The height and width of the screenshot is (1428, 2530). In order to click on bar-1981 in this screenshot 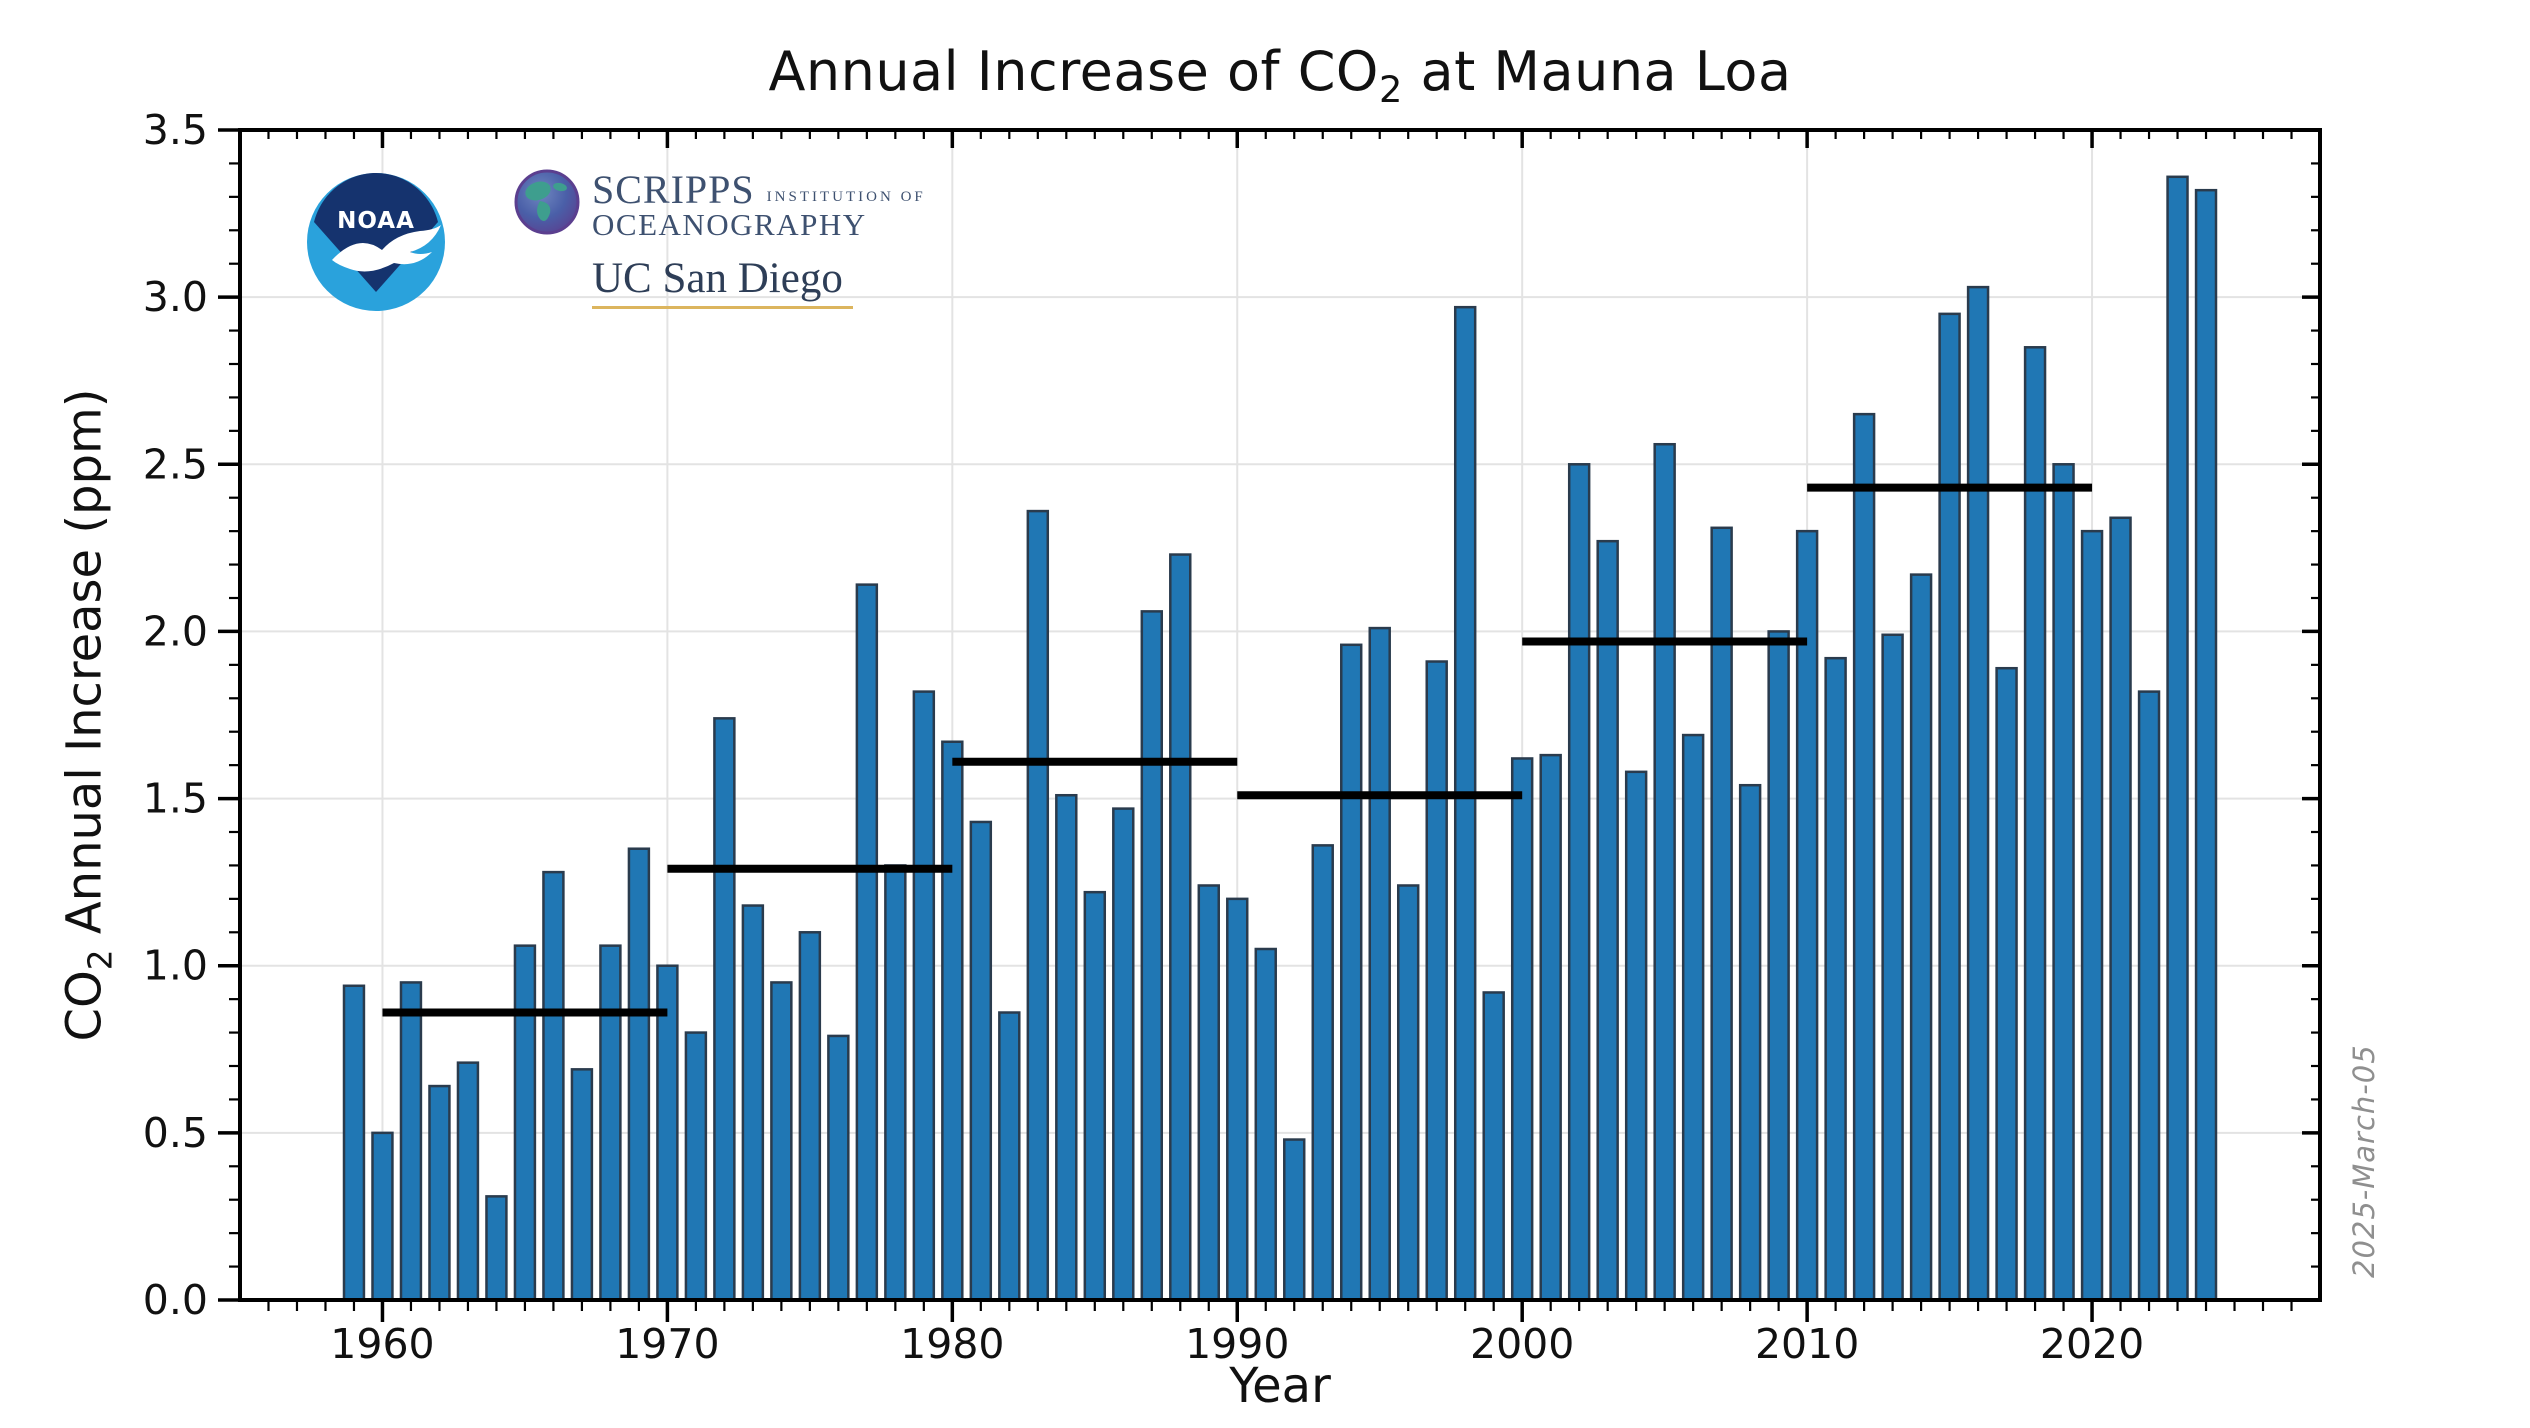, I will do `click(981, 1061)`.